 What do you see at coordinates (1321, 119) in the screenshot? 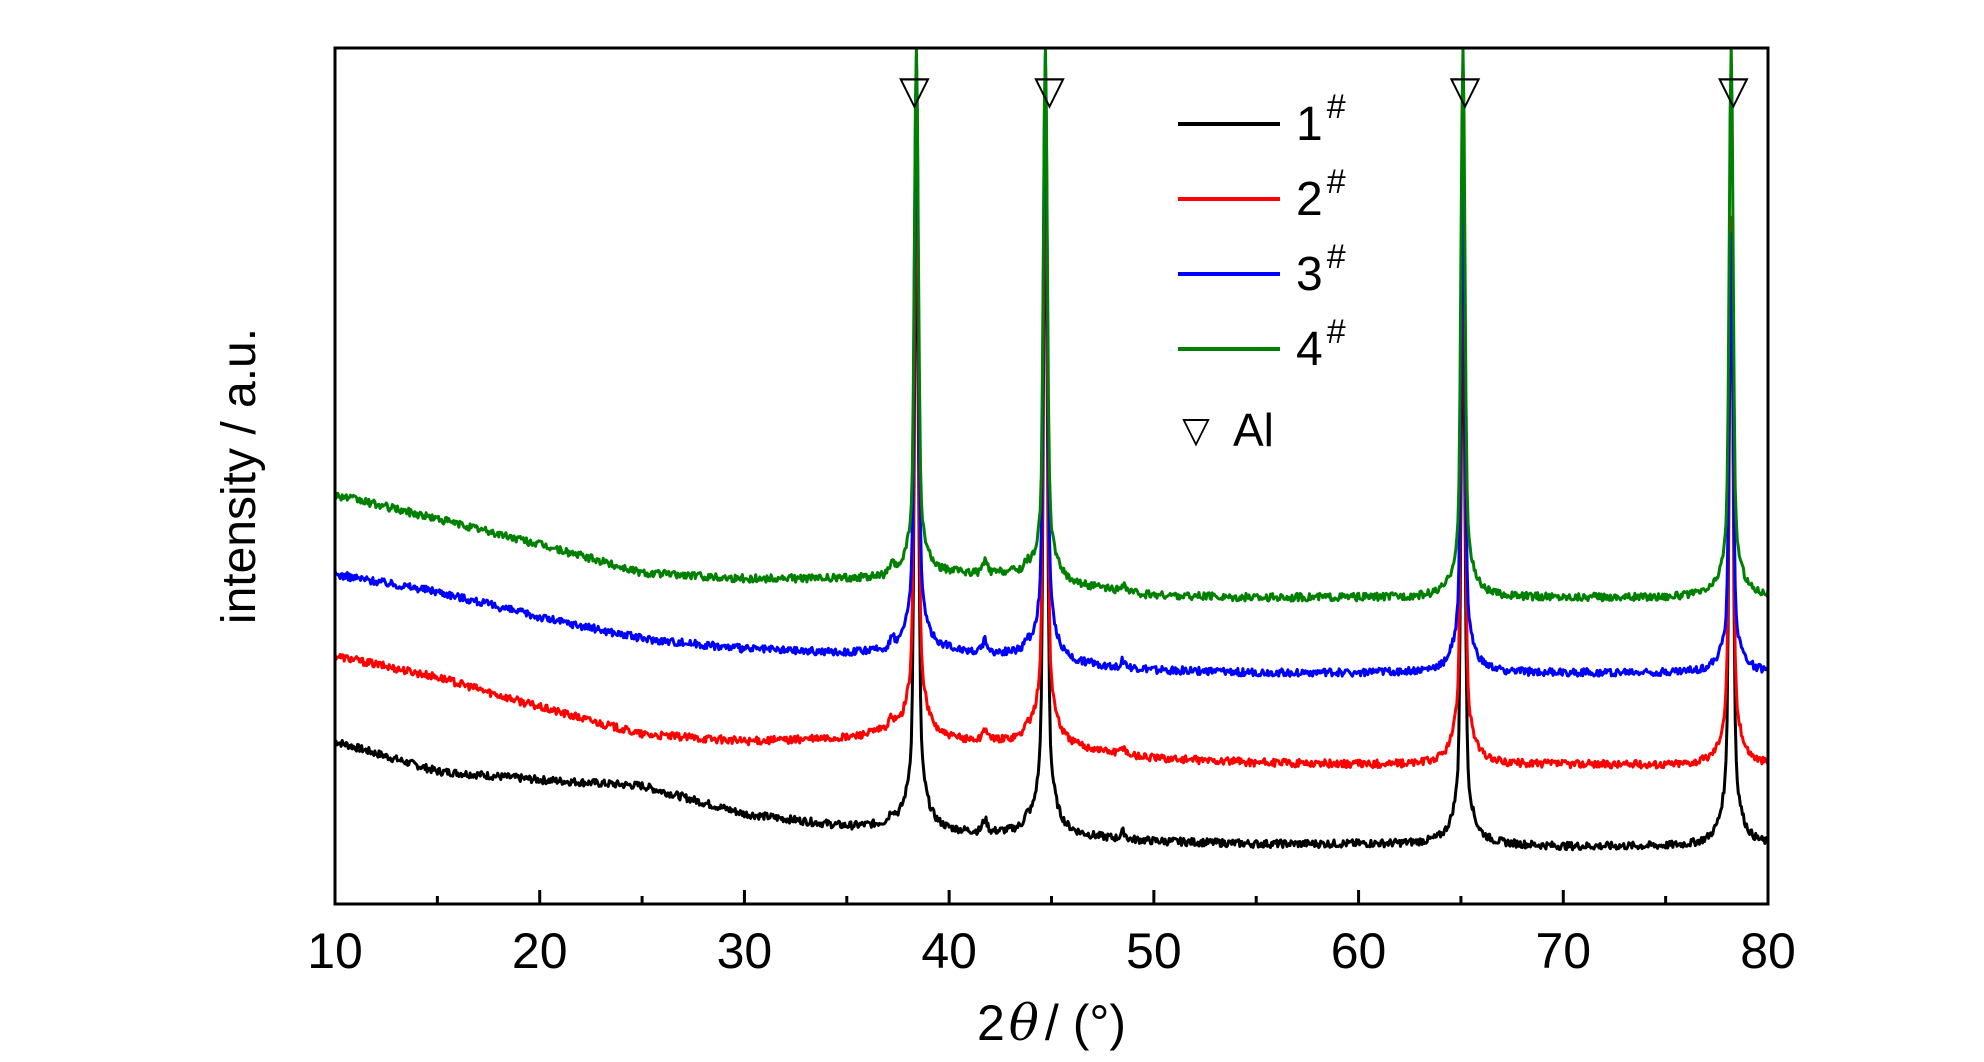
I see `legend-series-1-label: 1 #` at bounding box center [1321, 119].